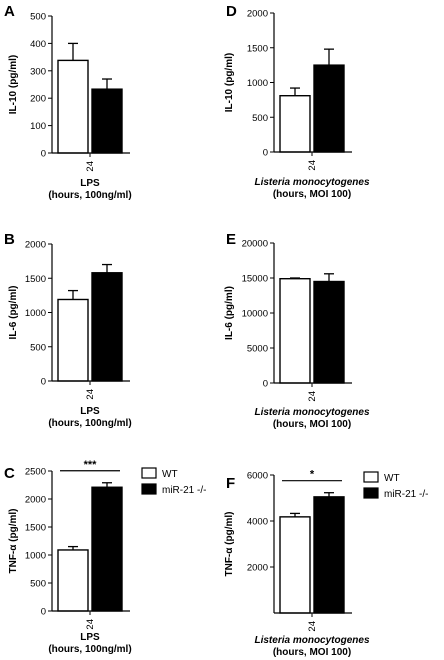 The height and width of the screenshot is (660, 444). I want to click on panel-f-label: F, so click(230, 483).